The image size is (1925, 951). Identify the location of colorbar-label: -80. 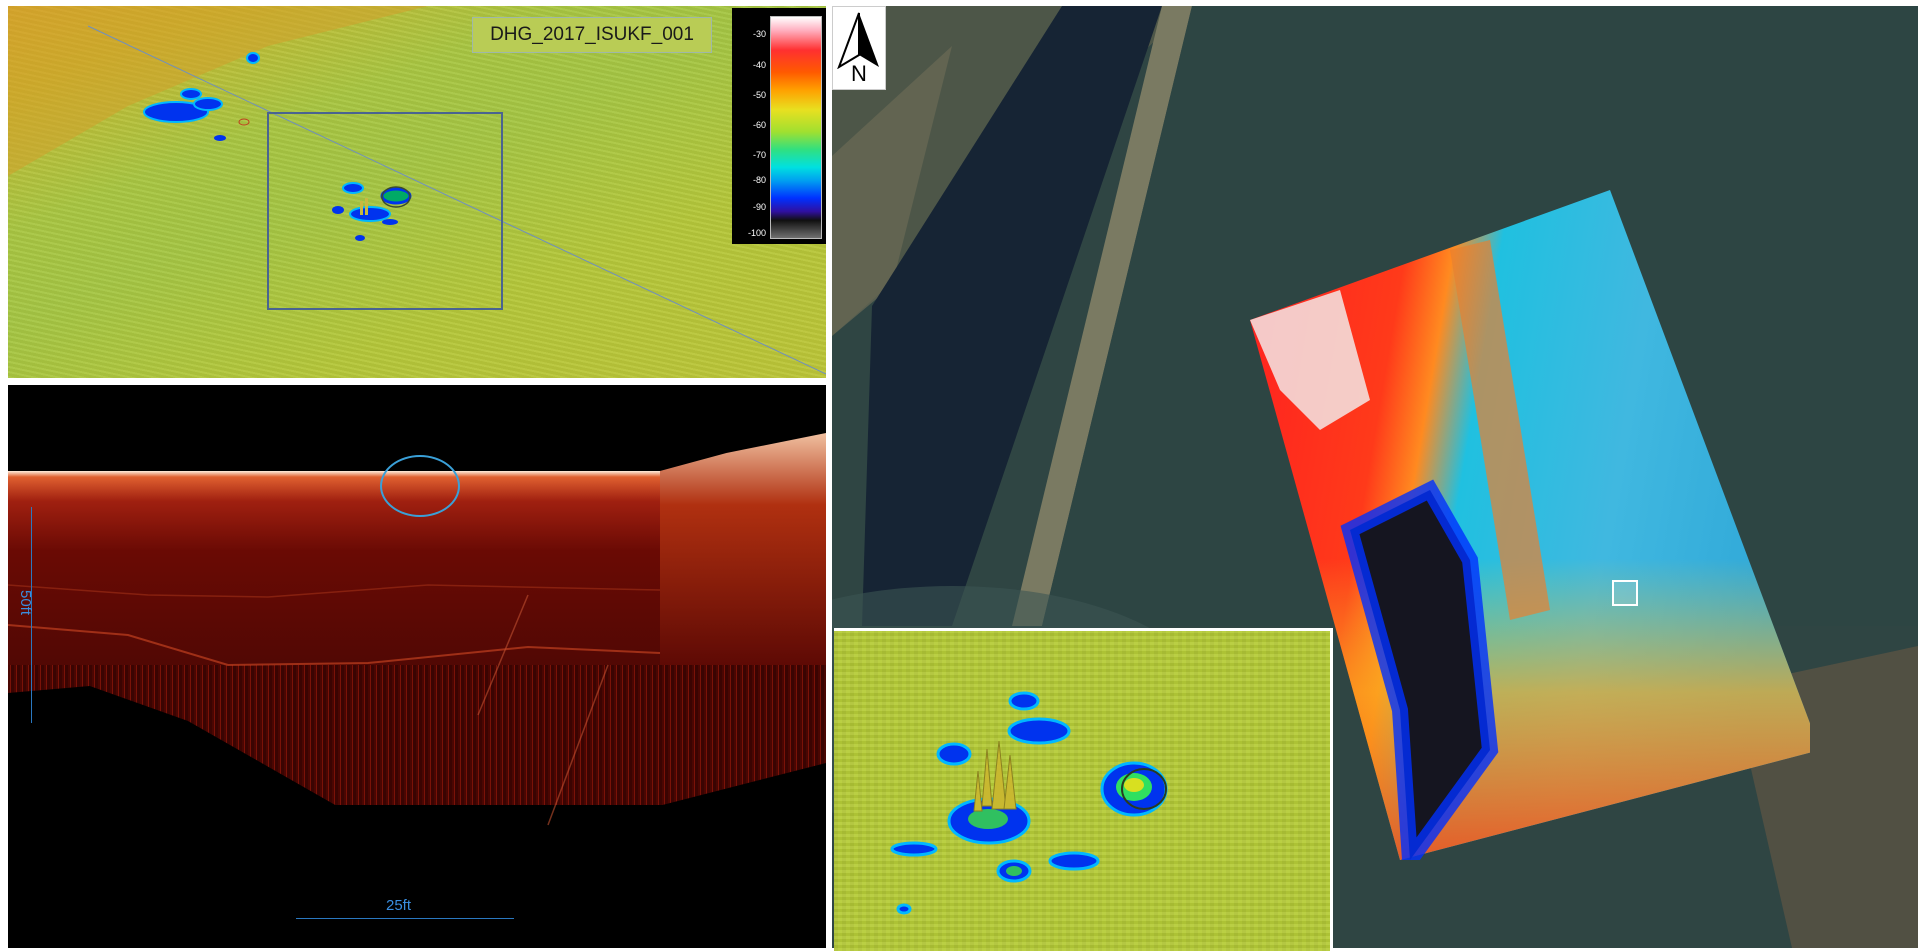
(759, 180).